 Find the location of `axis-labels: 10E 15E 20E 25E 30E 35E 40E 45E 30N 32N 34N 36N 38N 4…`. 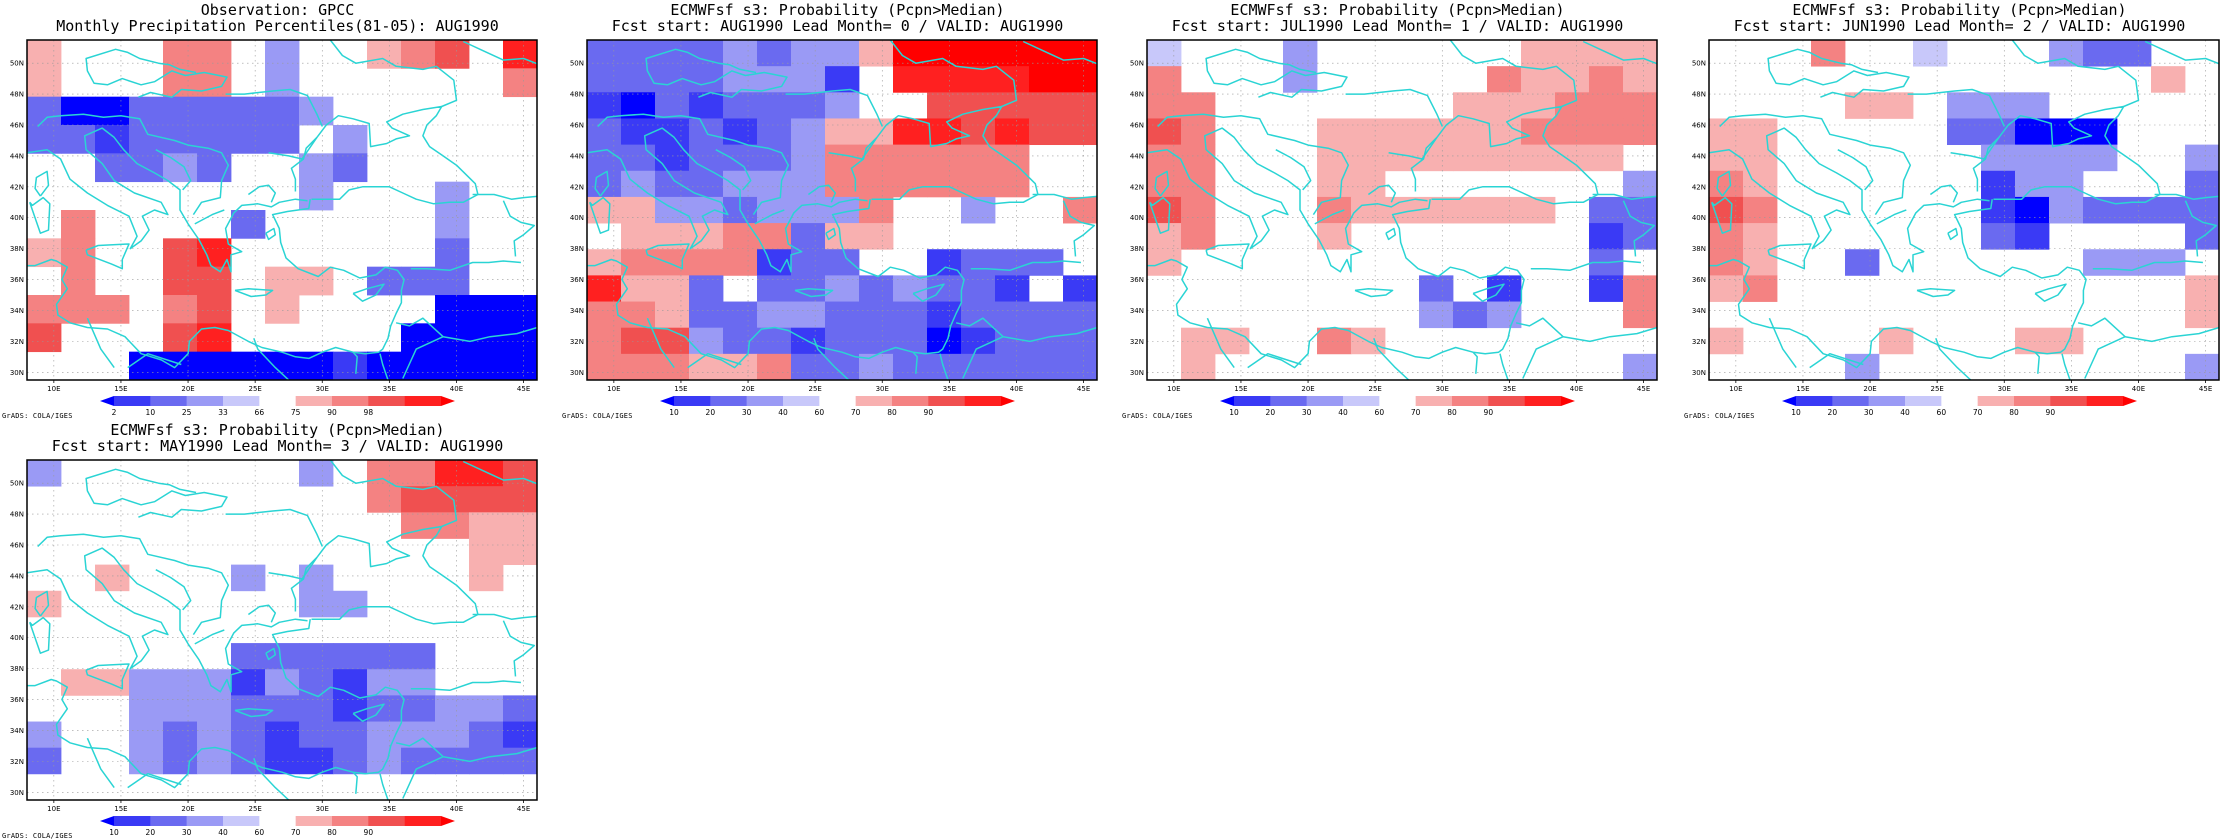

axis-labels: 10E 15E 20E 25E 30E 35E 40E 45E 30N 32N 34N 36N 38N 4… is located at coordinates (270, 646).